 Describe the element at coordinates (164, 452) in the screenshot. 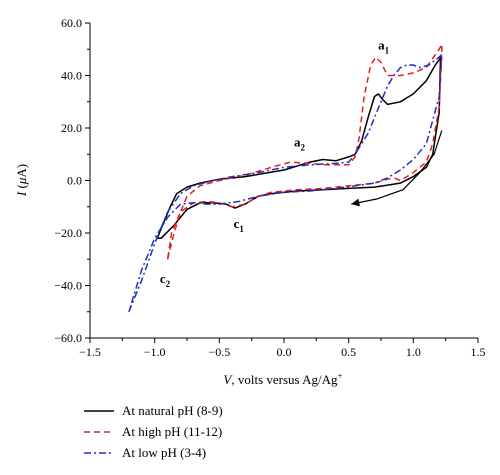

I see `legend-label-low-ph: At low pH (3-4)` at that location.